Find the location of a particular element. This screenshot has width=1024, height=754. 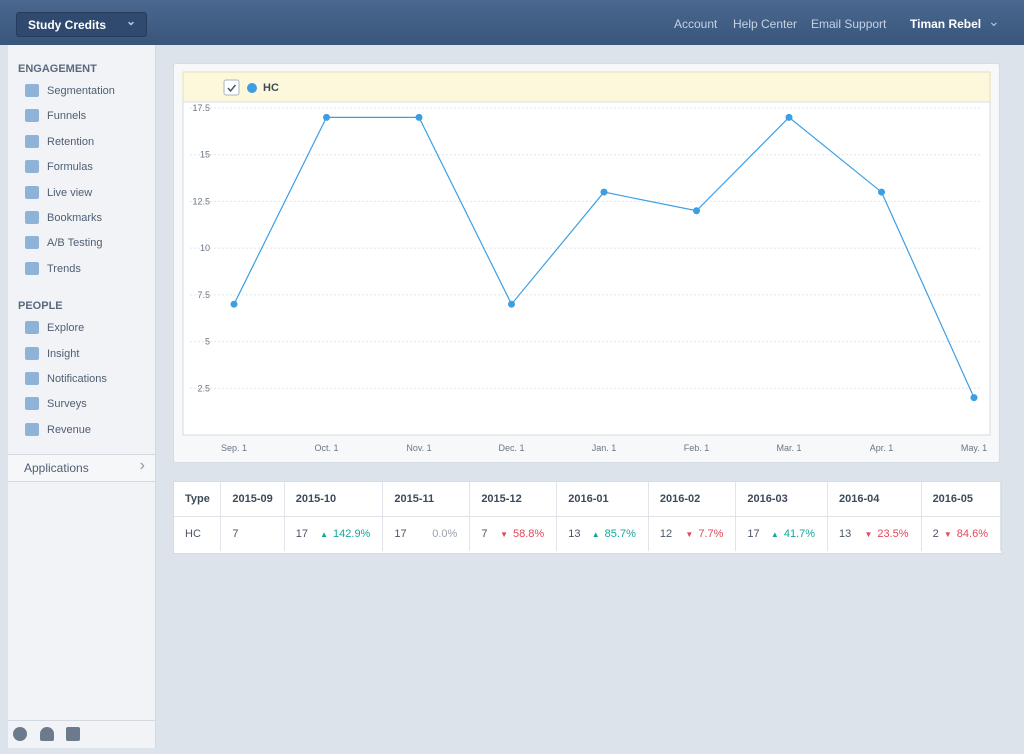

change-text: 85.7% is located at coordinates (620, 534).